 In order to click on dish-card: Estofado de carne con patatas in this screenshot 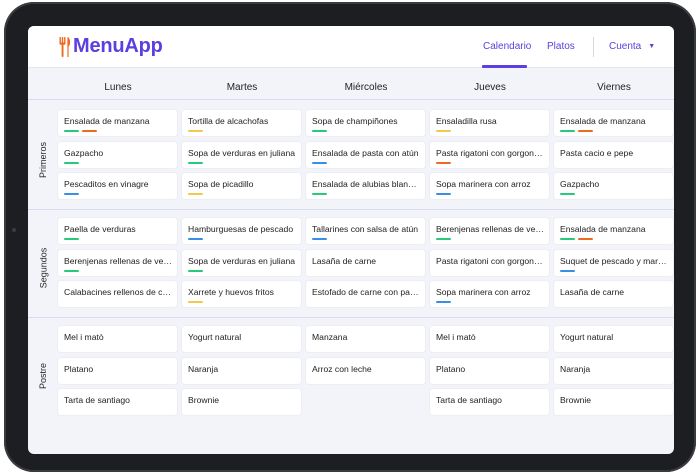, I will do `click(365, 294)`.